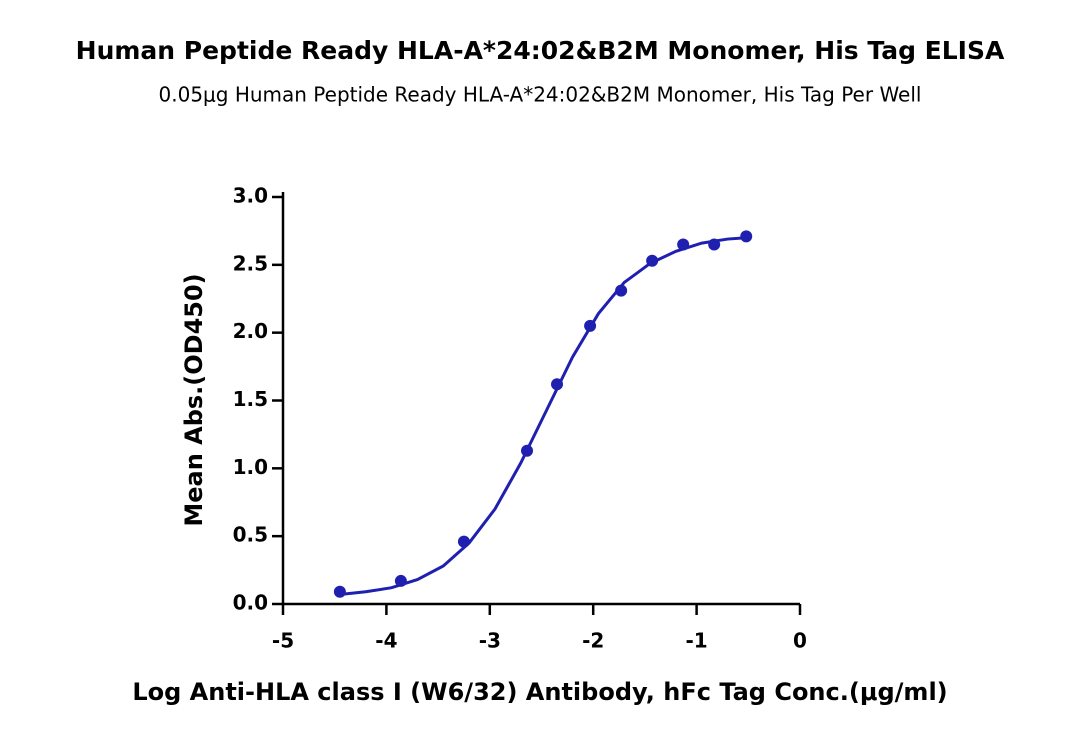 Image resolution: width=1080 pixels, height=740 pixels. I want to click on y-tick-label: 0.5, so click(250, 535).